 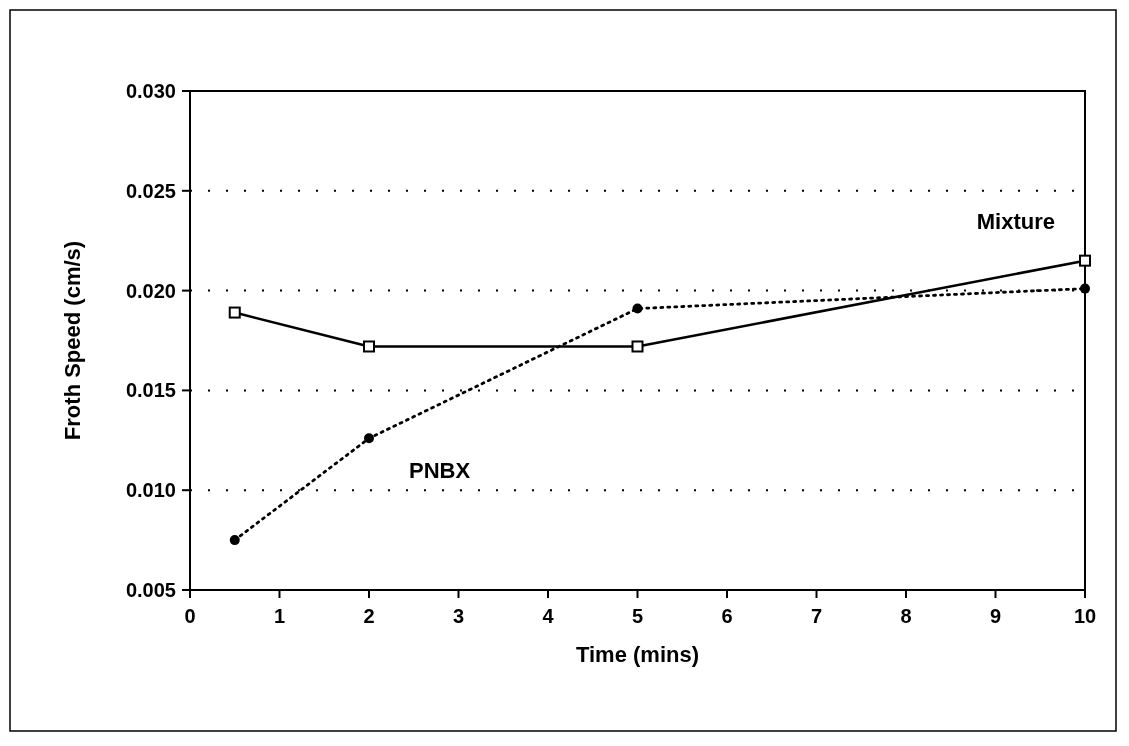 I want to click on x-tick-label: 9, so click(x=995, y=616).